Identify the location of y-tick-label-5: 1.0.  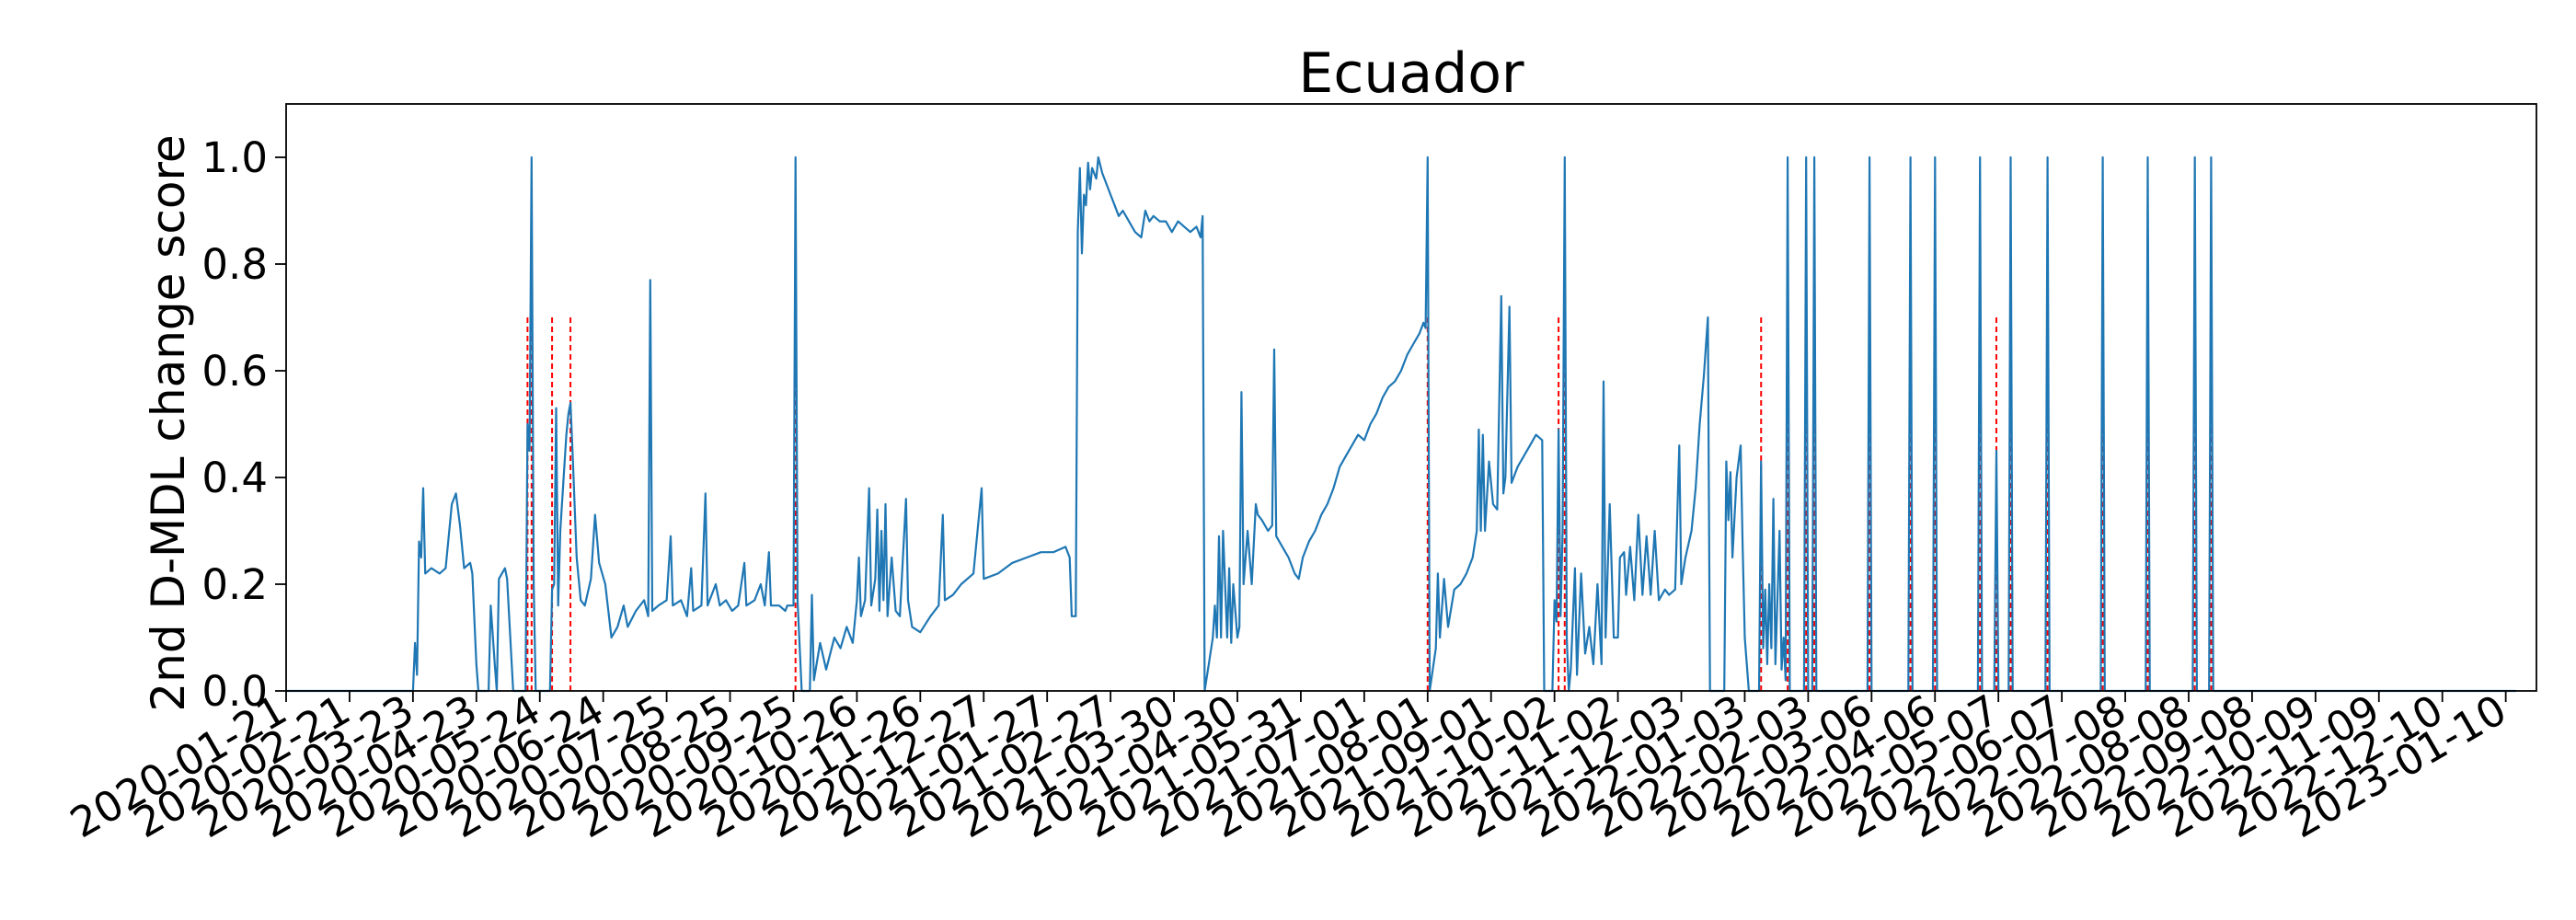
(234, 157).